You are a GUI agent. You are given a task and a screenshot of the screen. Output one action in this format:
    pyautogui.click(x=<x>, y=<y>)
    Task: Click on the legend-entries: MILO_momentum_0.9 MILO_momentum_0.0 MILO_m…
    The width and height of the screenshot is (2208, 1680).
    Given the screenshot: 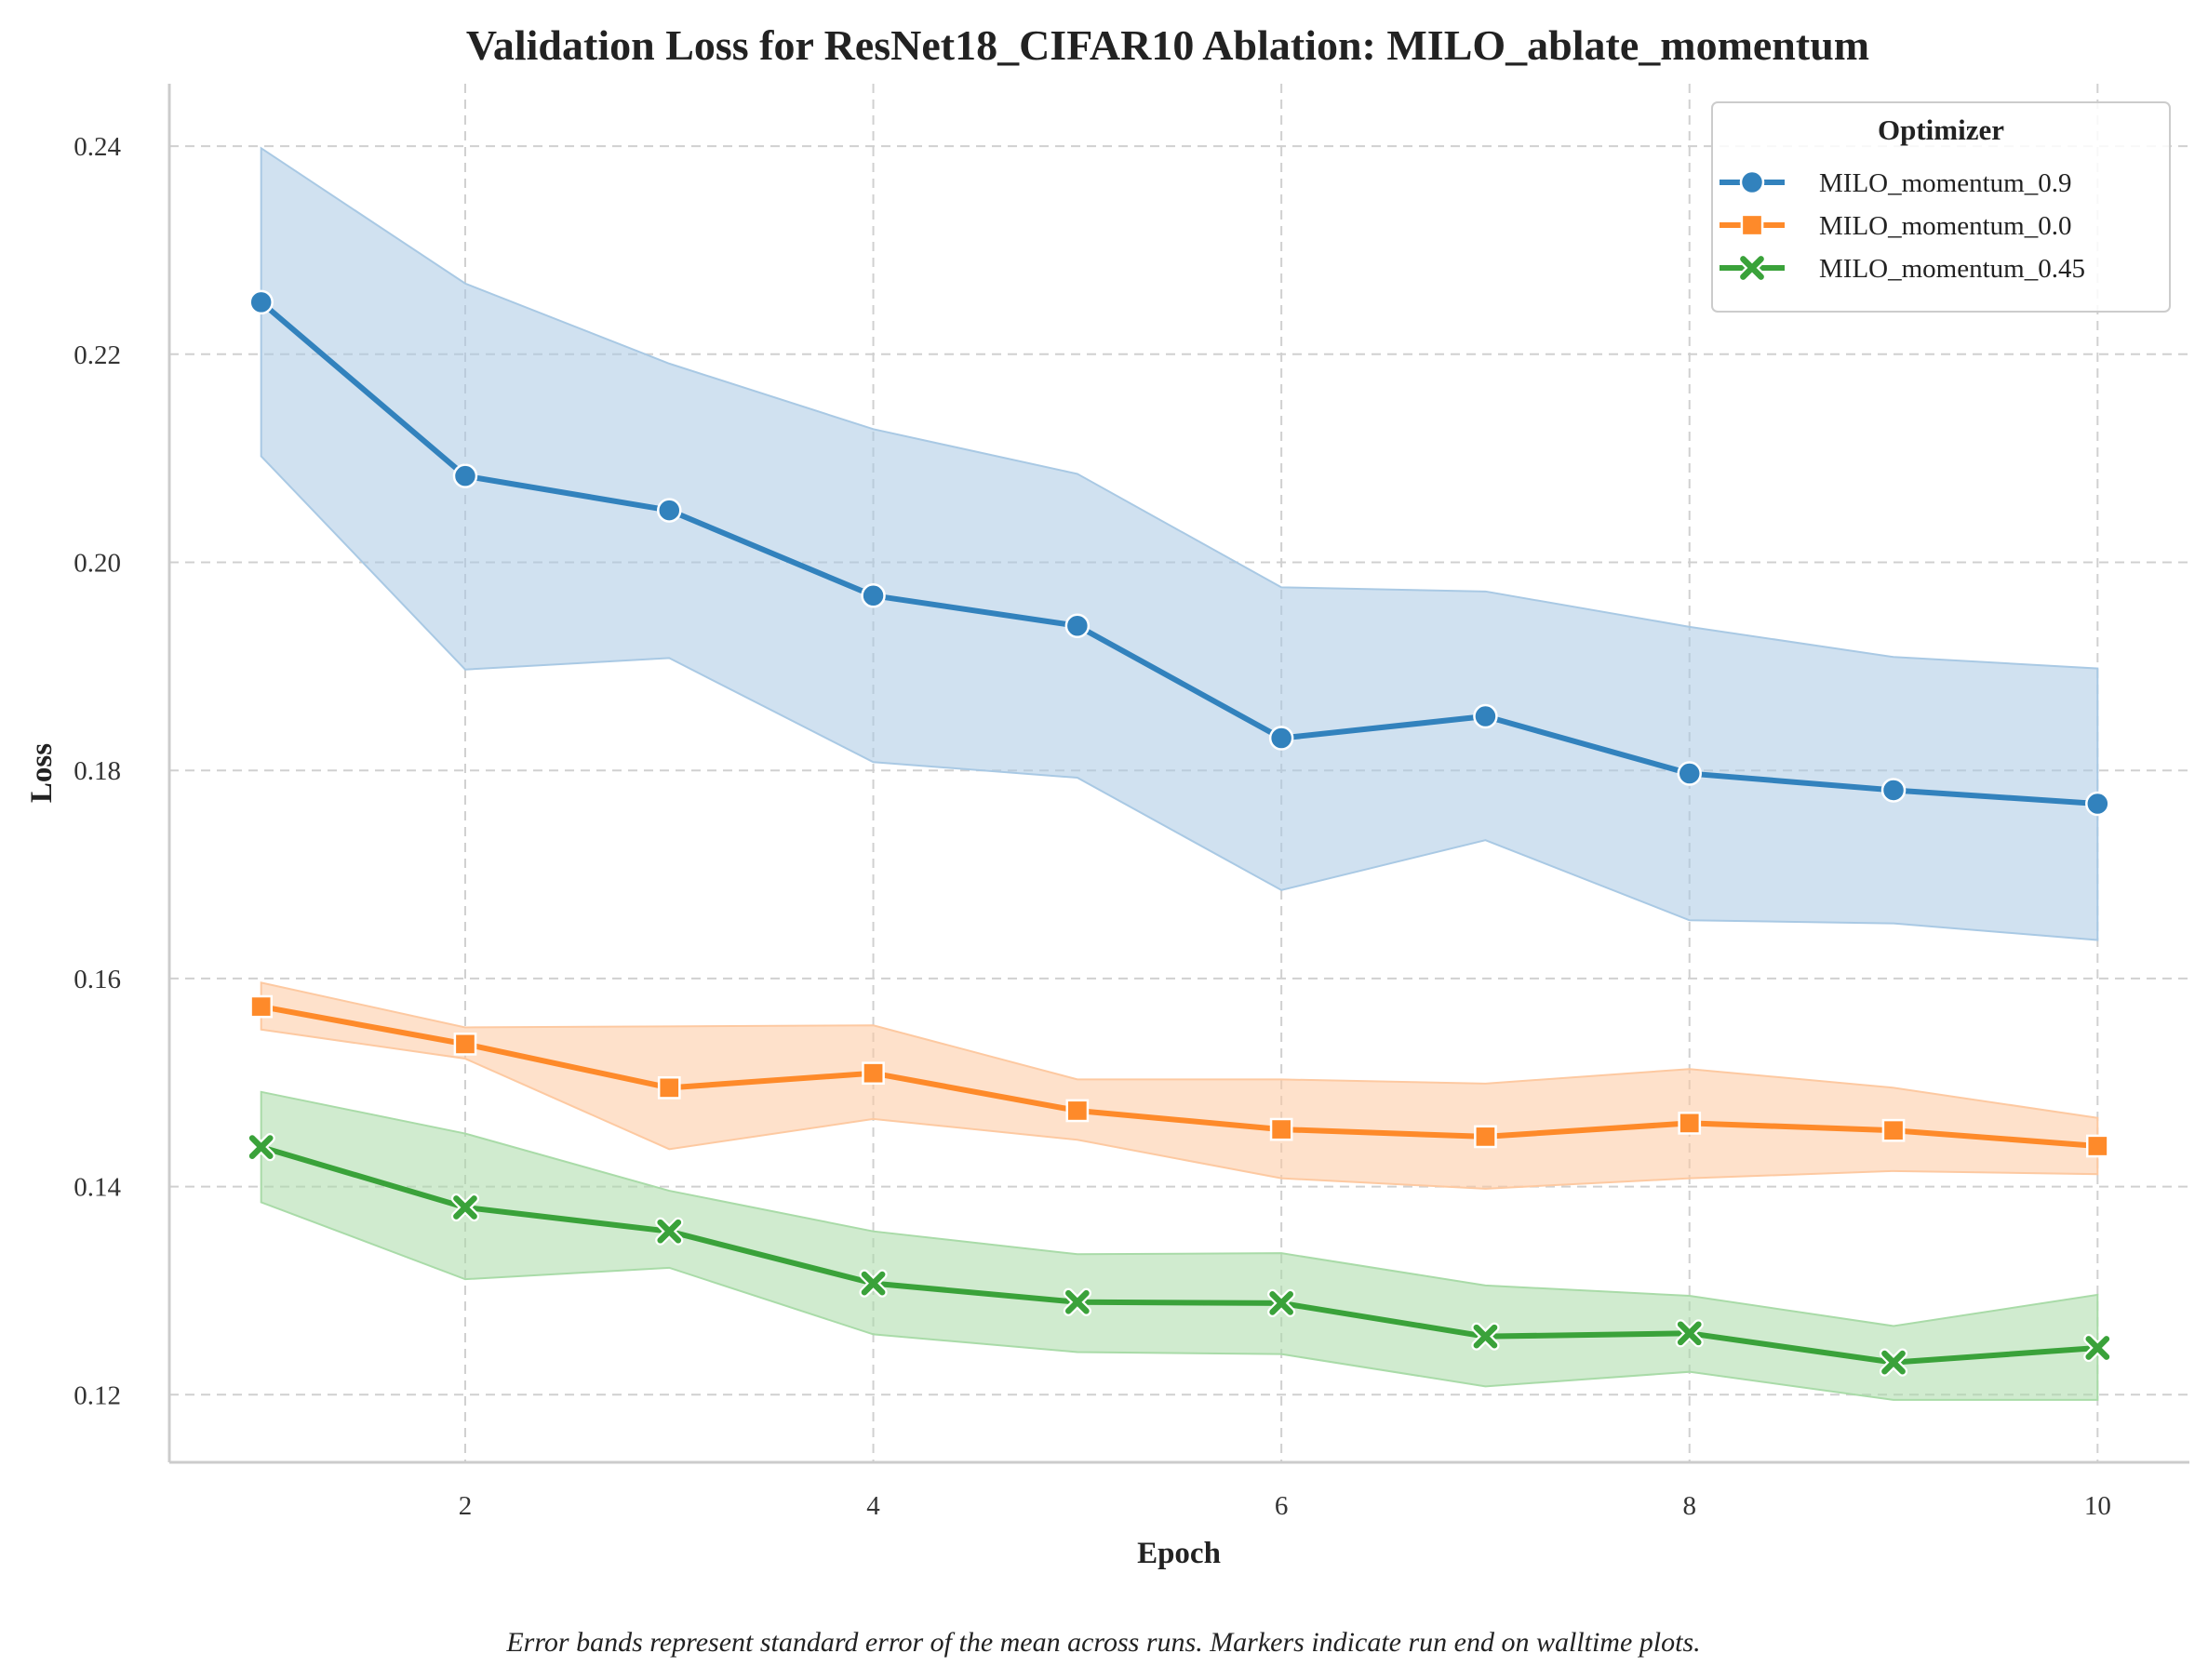 What is the action you would take?
    pyautogui.click(x=1902, y=226)
    